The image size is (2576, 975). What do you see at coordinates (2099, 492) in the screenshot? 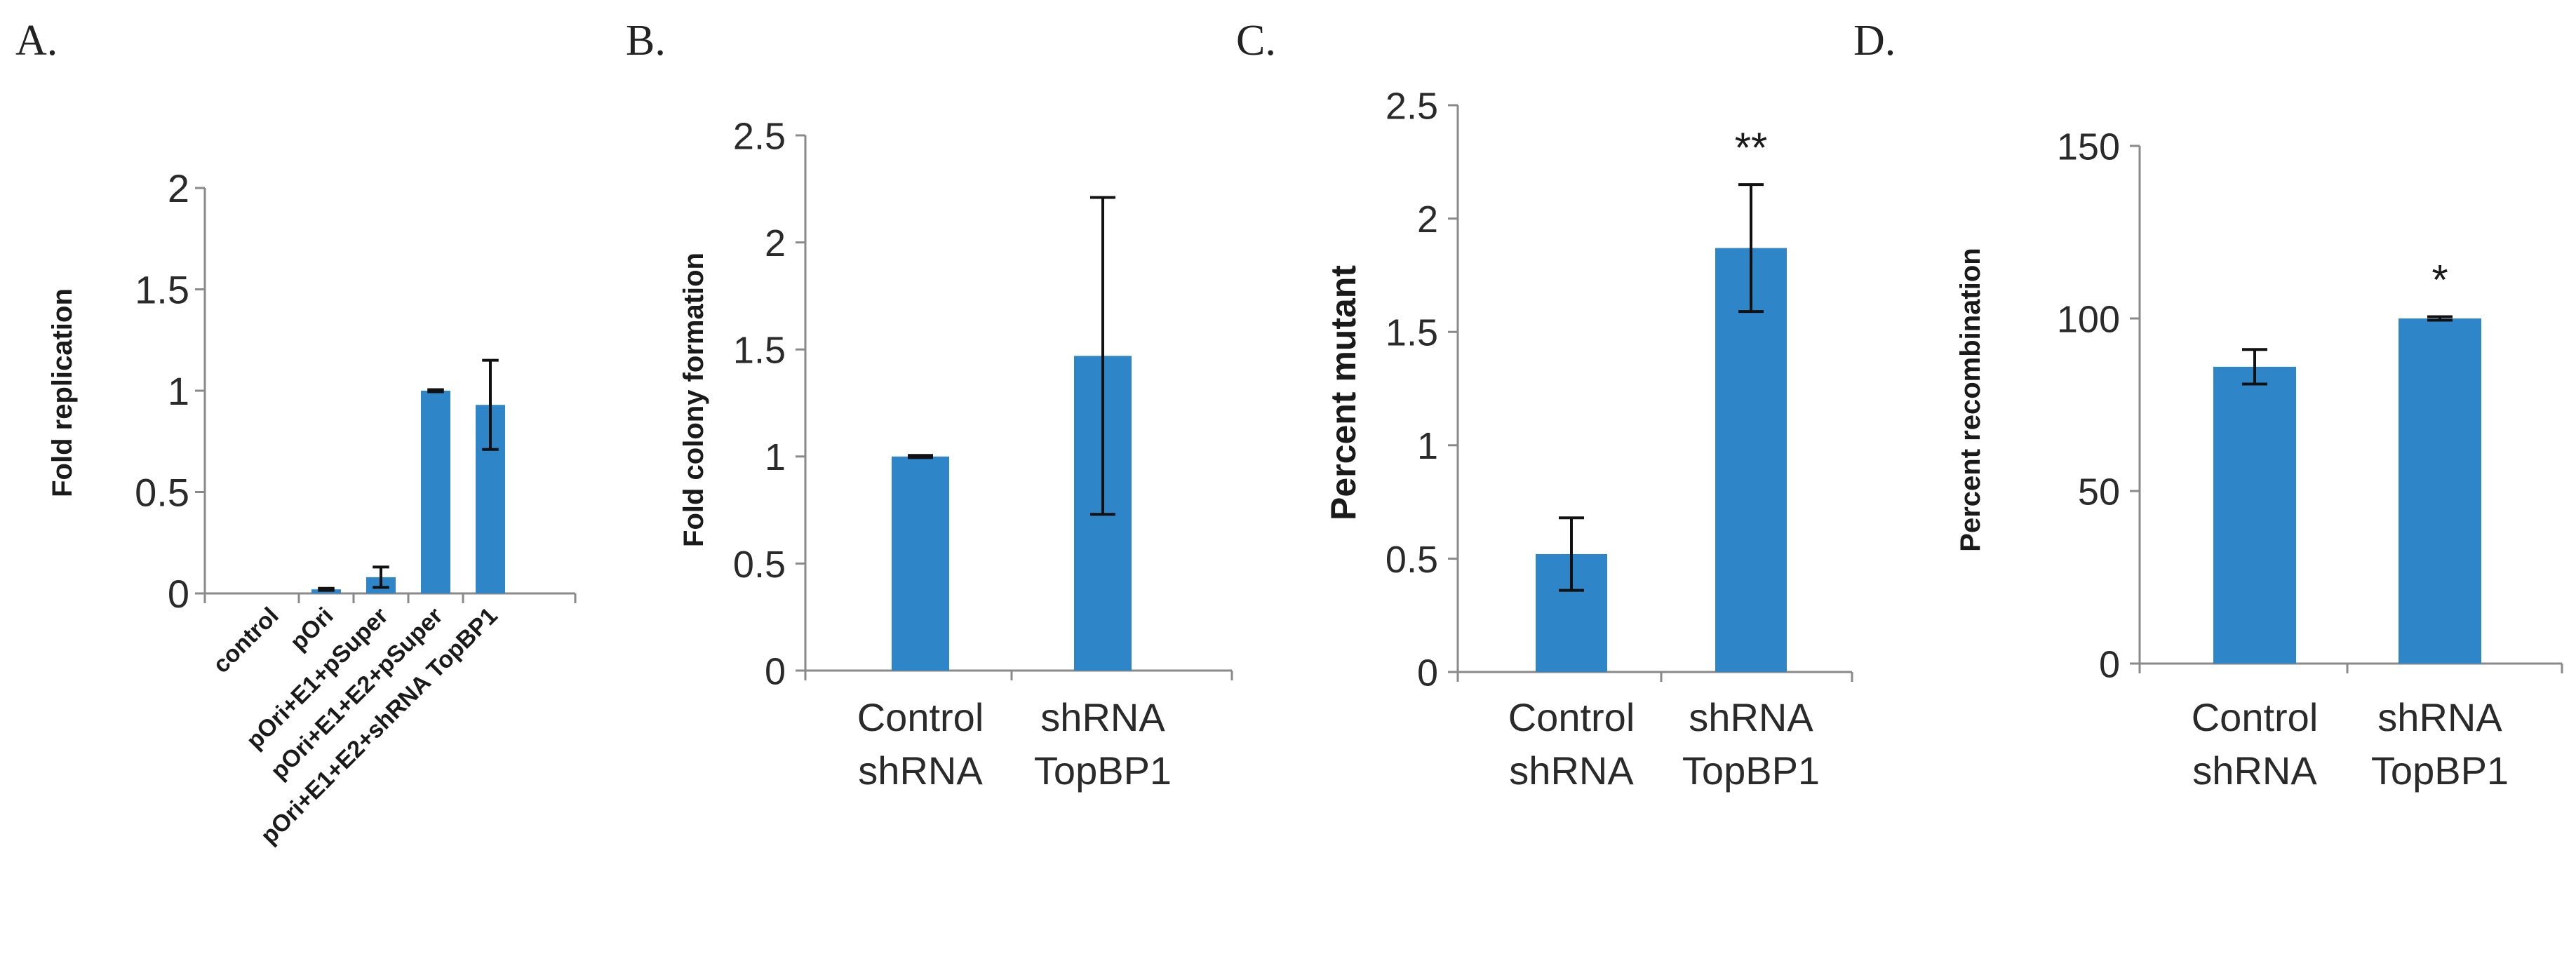
I see `y-tick-label: 50` at bounding box center [2099, 492].